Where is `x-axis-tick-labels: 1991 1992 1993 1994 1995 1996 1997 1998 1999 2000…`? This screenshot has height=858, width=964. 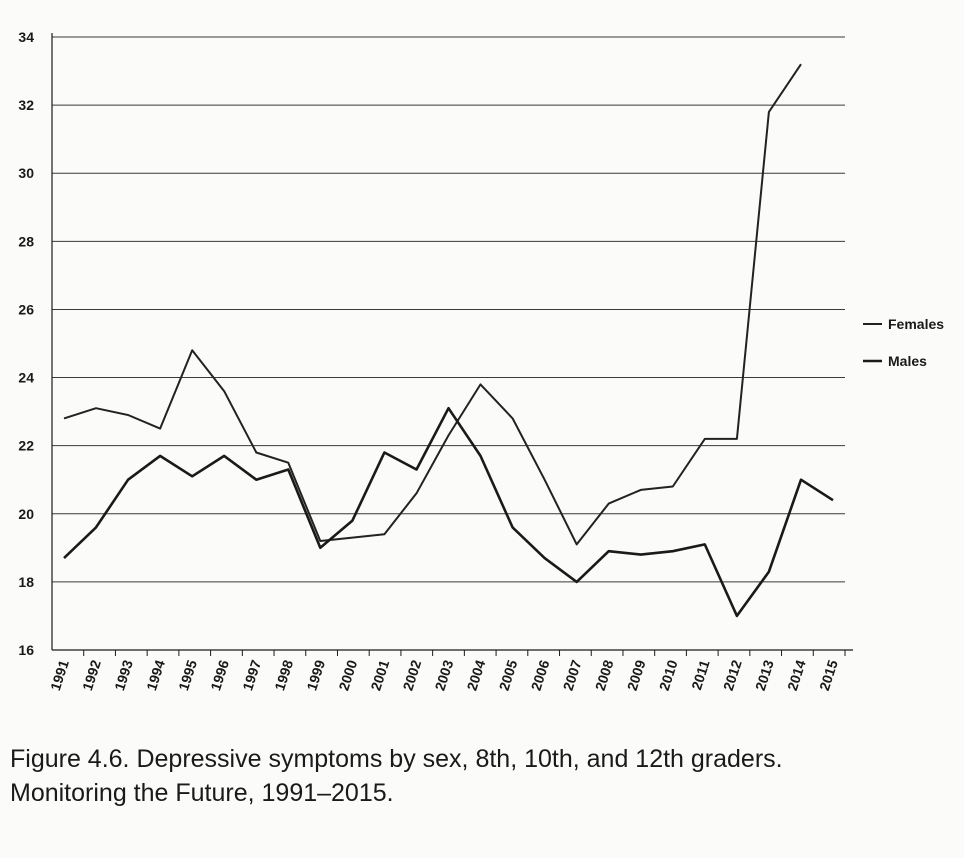
x-axis-tick-labels: 1991 1992 1993 1994 1995 1996 1997 1998 1999 2000… is located at coordinates (444, 675).